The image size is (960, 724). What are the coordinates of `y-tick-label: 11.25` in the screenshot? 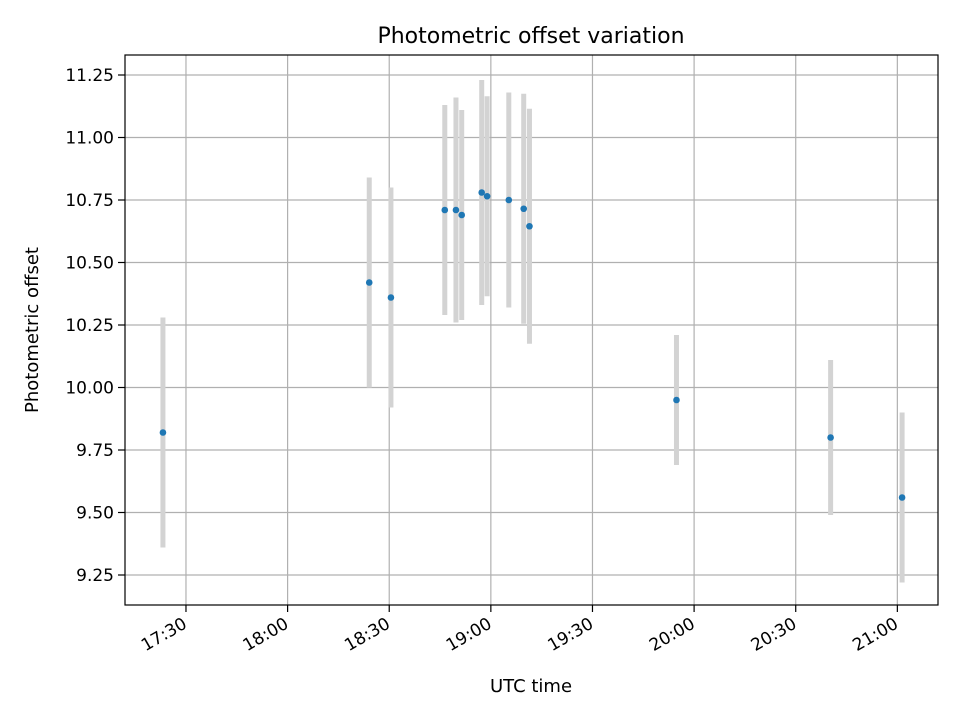 It's located at (89, 76).